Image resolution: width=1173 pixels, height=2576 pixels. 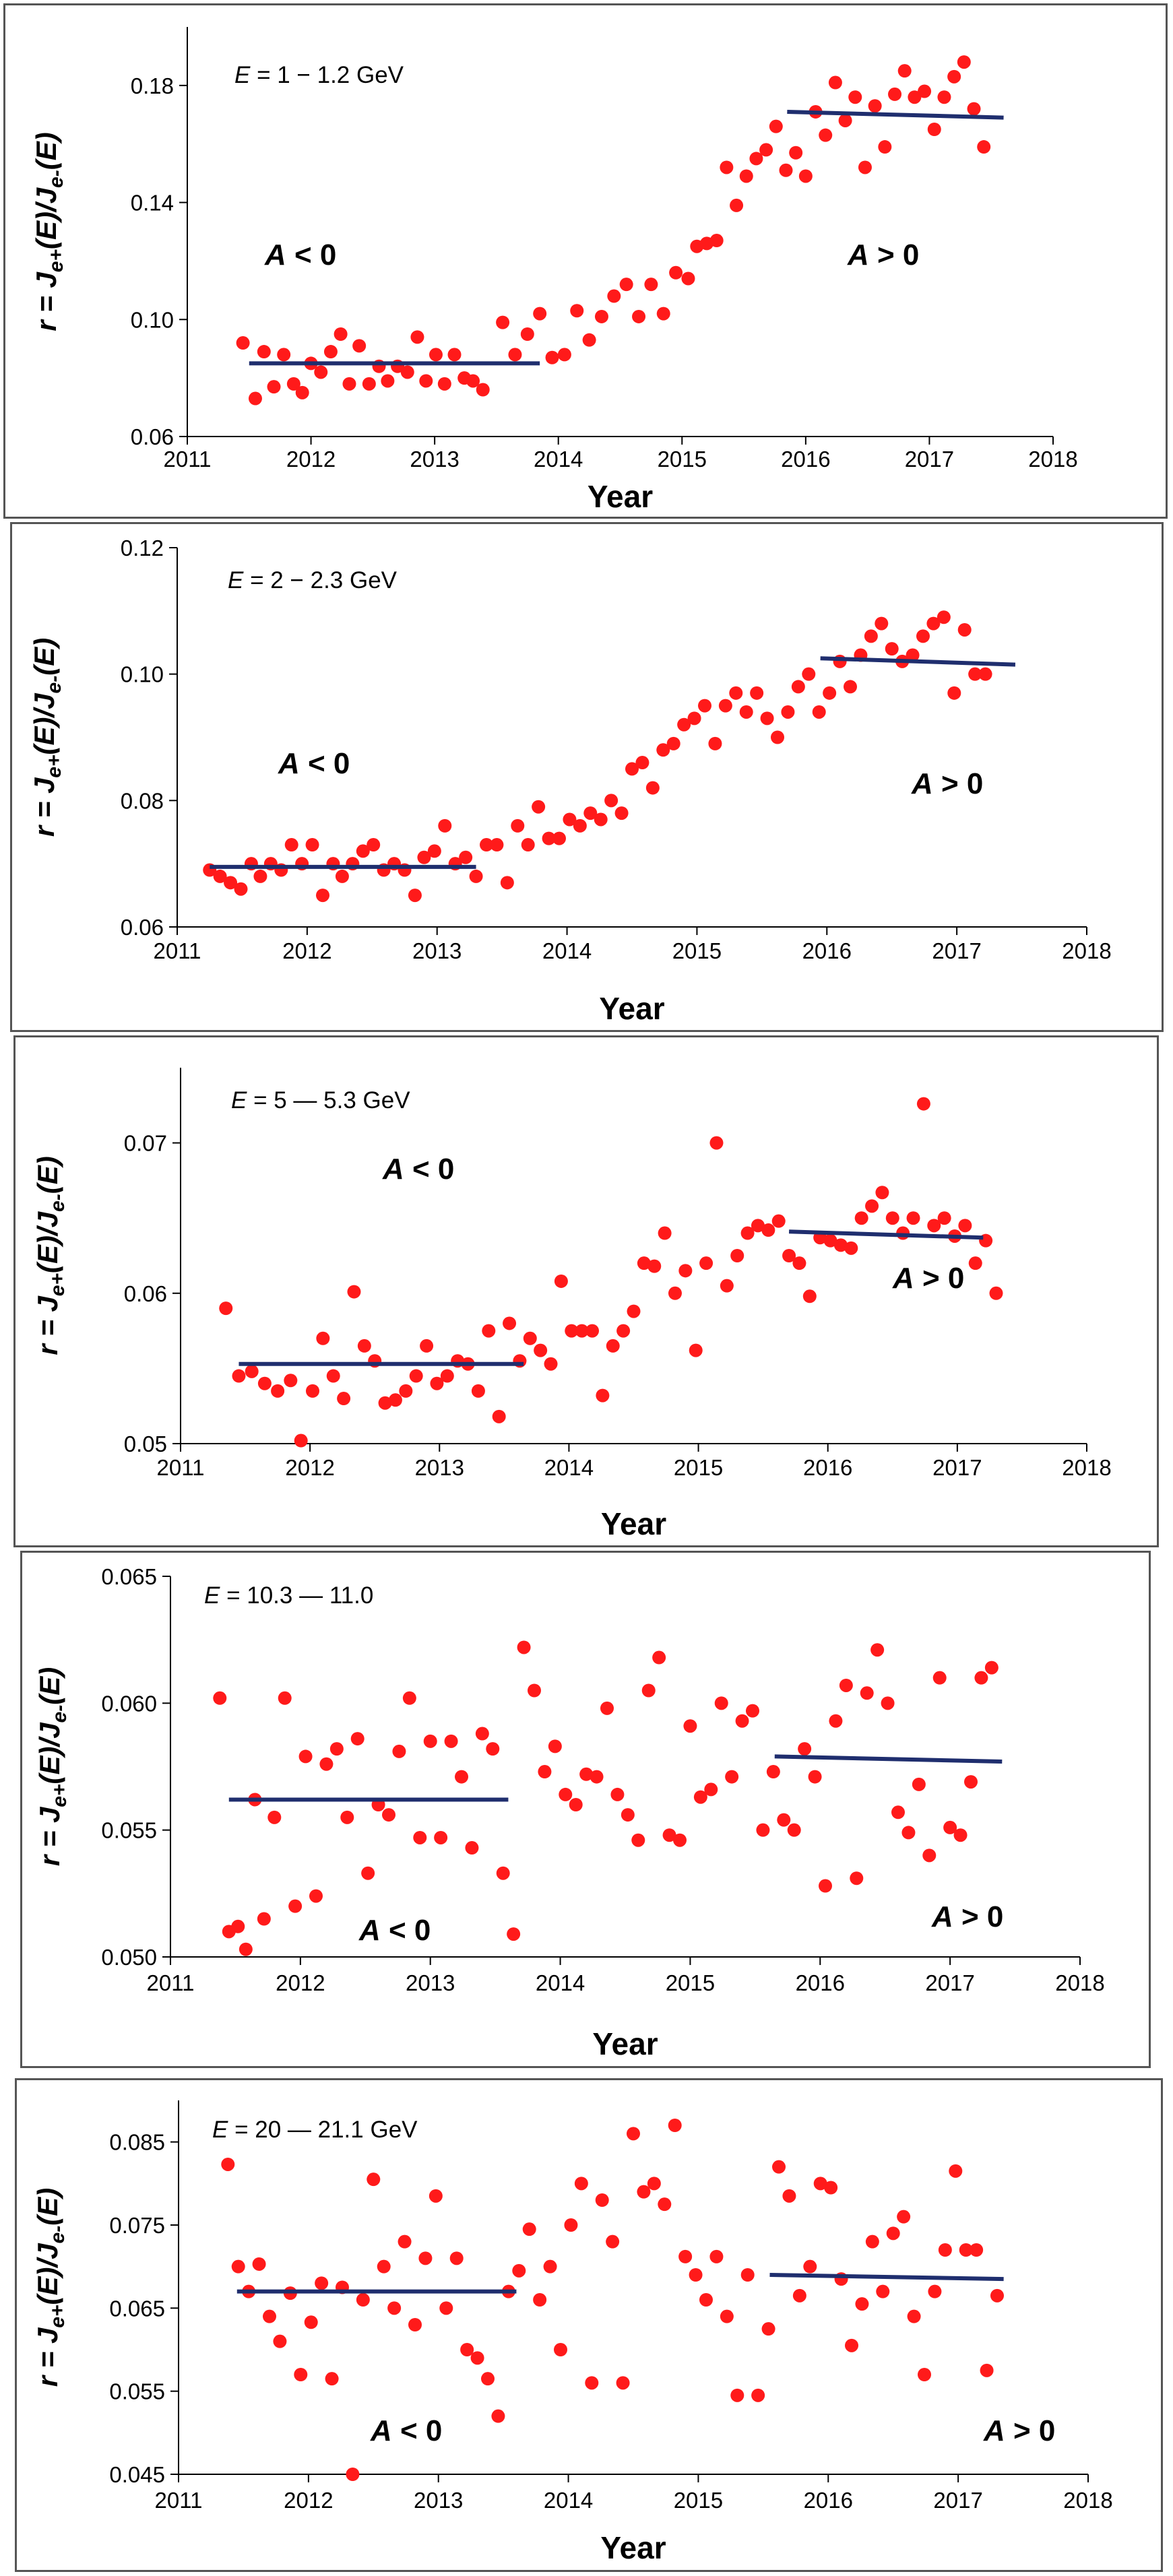 What do you see at coordinates (625, 2044) in the screenshot?
I see `x-axis-label: Year` at bounding box center [625, 2044].